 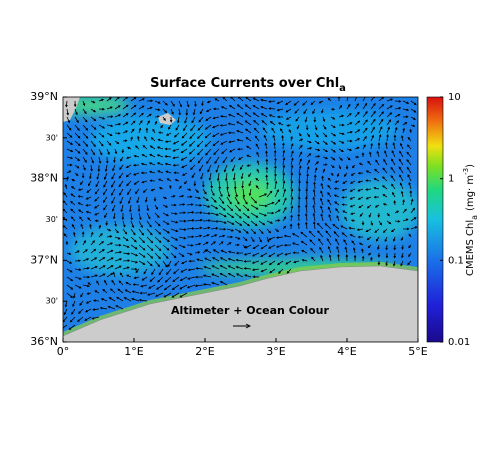 What do you see at coordinates (275, 351) in the screenshot?
I see `x-tick-label: 3°E` at bounding box center [275, 351].